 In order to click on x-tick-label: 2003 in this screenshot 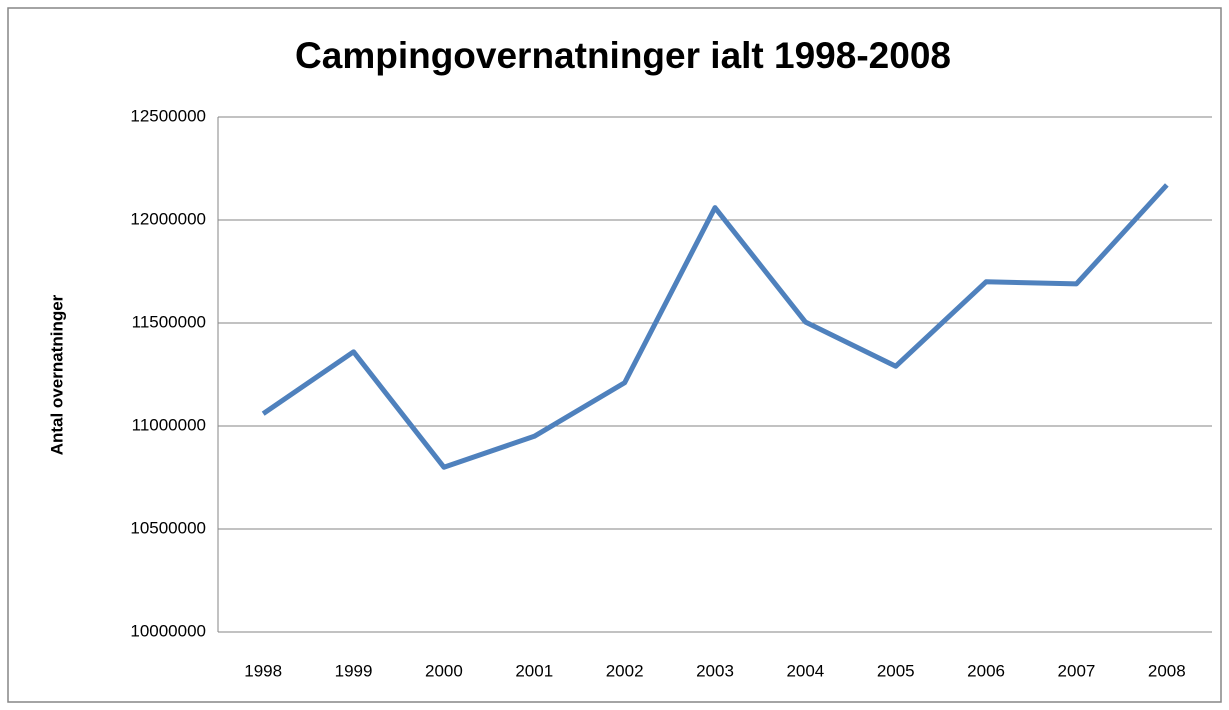, I will do `click(715, 670)`.